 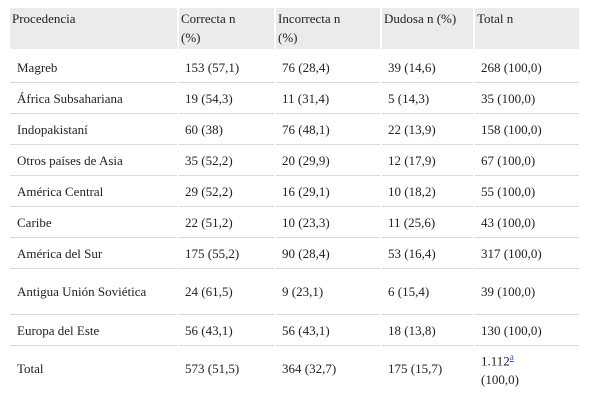 What do you see at coordinates (412, 160) in the screenshot?
I see `cell-text: 12 (17,9)` at bounding box center [412, 160].